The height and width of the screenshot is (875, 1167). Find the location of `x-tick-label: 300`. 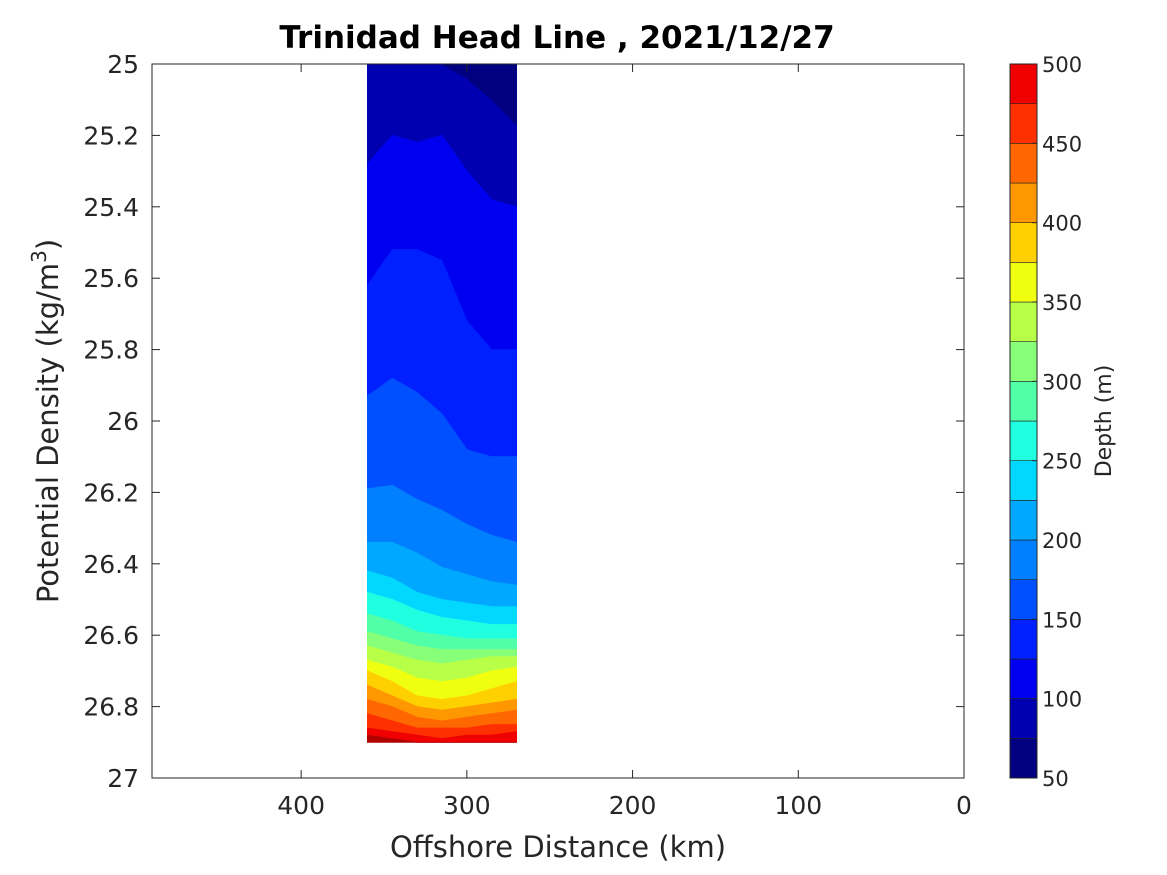

x-tick-label: 300 is located at coordinates (467, 805).